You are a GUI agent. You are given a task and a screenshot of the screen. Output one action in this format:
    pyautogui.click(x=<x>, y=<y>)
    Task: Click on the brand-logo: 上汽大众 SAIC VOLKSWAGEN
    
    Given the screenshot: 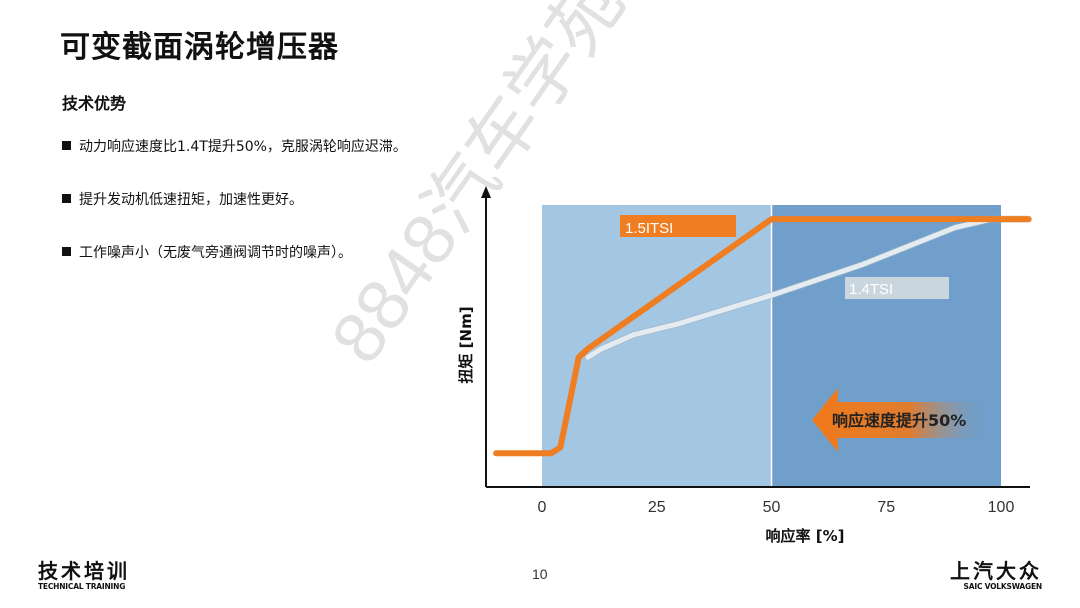 What is the action you would take?
    pyautogui.click(x=996, y=575)
    